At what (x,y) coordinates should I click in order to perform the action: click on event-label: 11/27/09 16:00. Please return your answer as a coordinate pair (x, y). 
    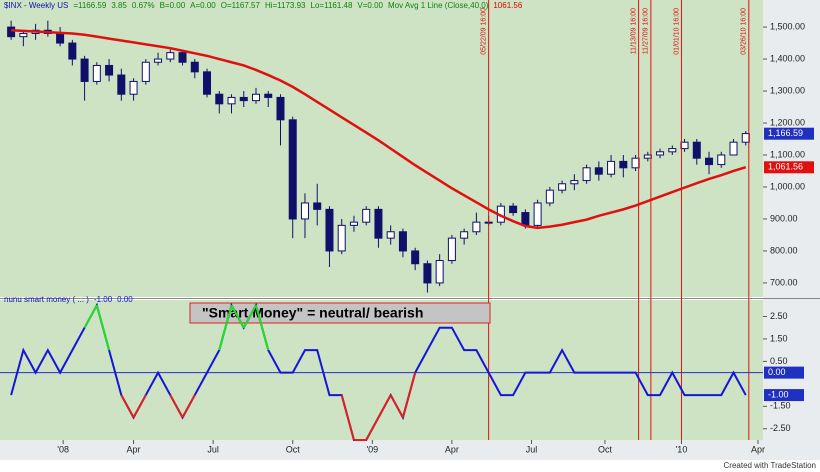
    Looking at the image, I should click on (646, 31).